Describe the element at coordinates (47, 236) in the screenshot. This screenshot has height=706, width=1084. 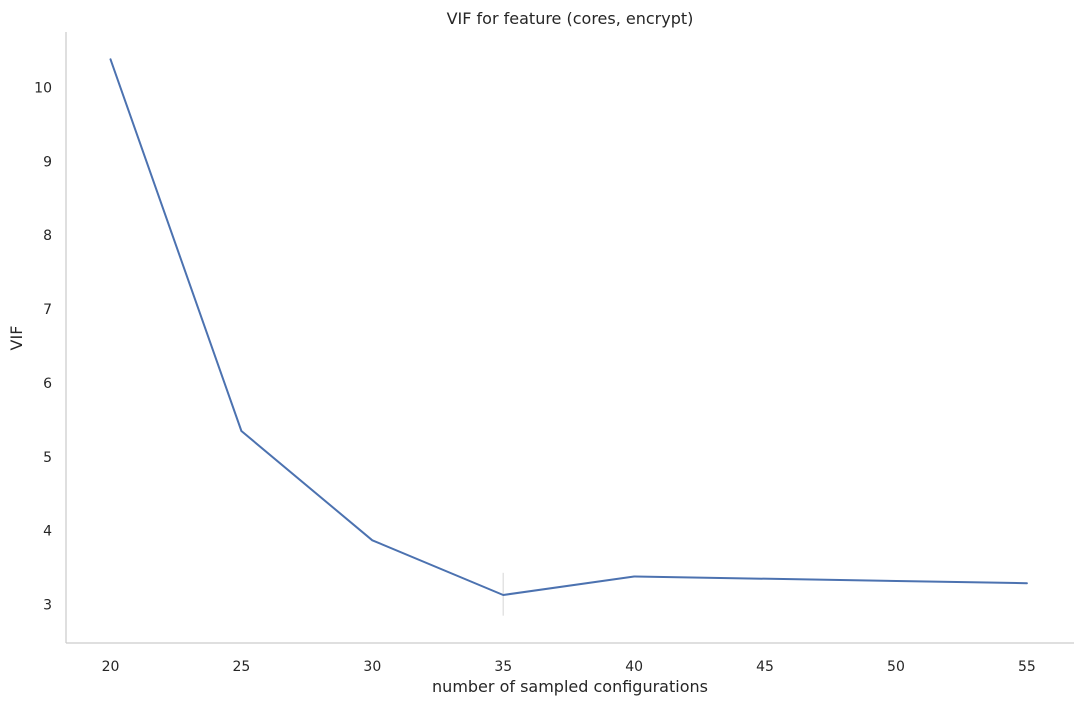
I see `y-tick-label: 8` at that location.